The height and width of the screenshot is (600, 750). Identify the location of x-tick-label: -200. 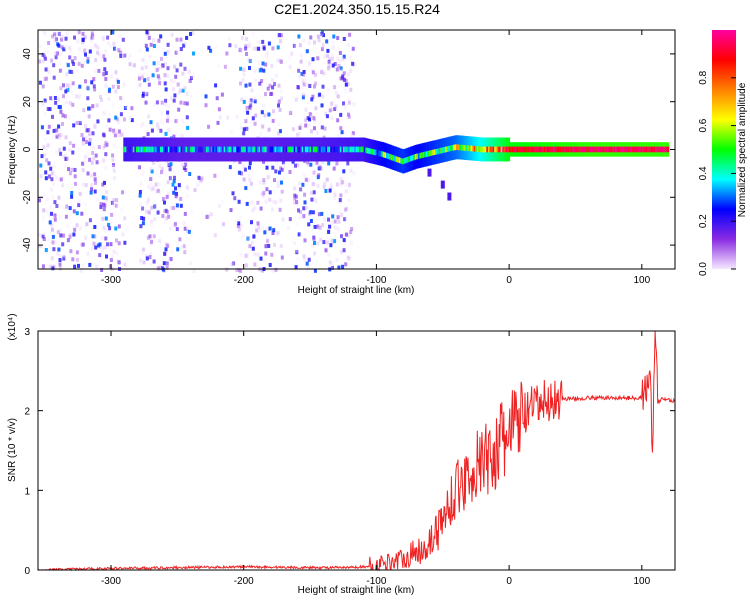
(244, 581).